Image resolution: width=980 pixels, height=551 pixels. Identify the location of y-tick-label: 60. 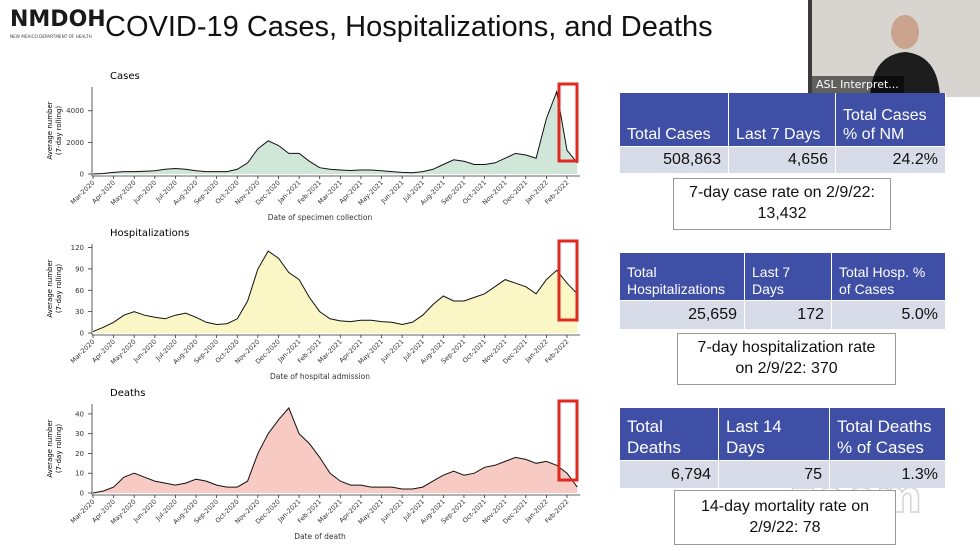
(79, 291).